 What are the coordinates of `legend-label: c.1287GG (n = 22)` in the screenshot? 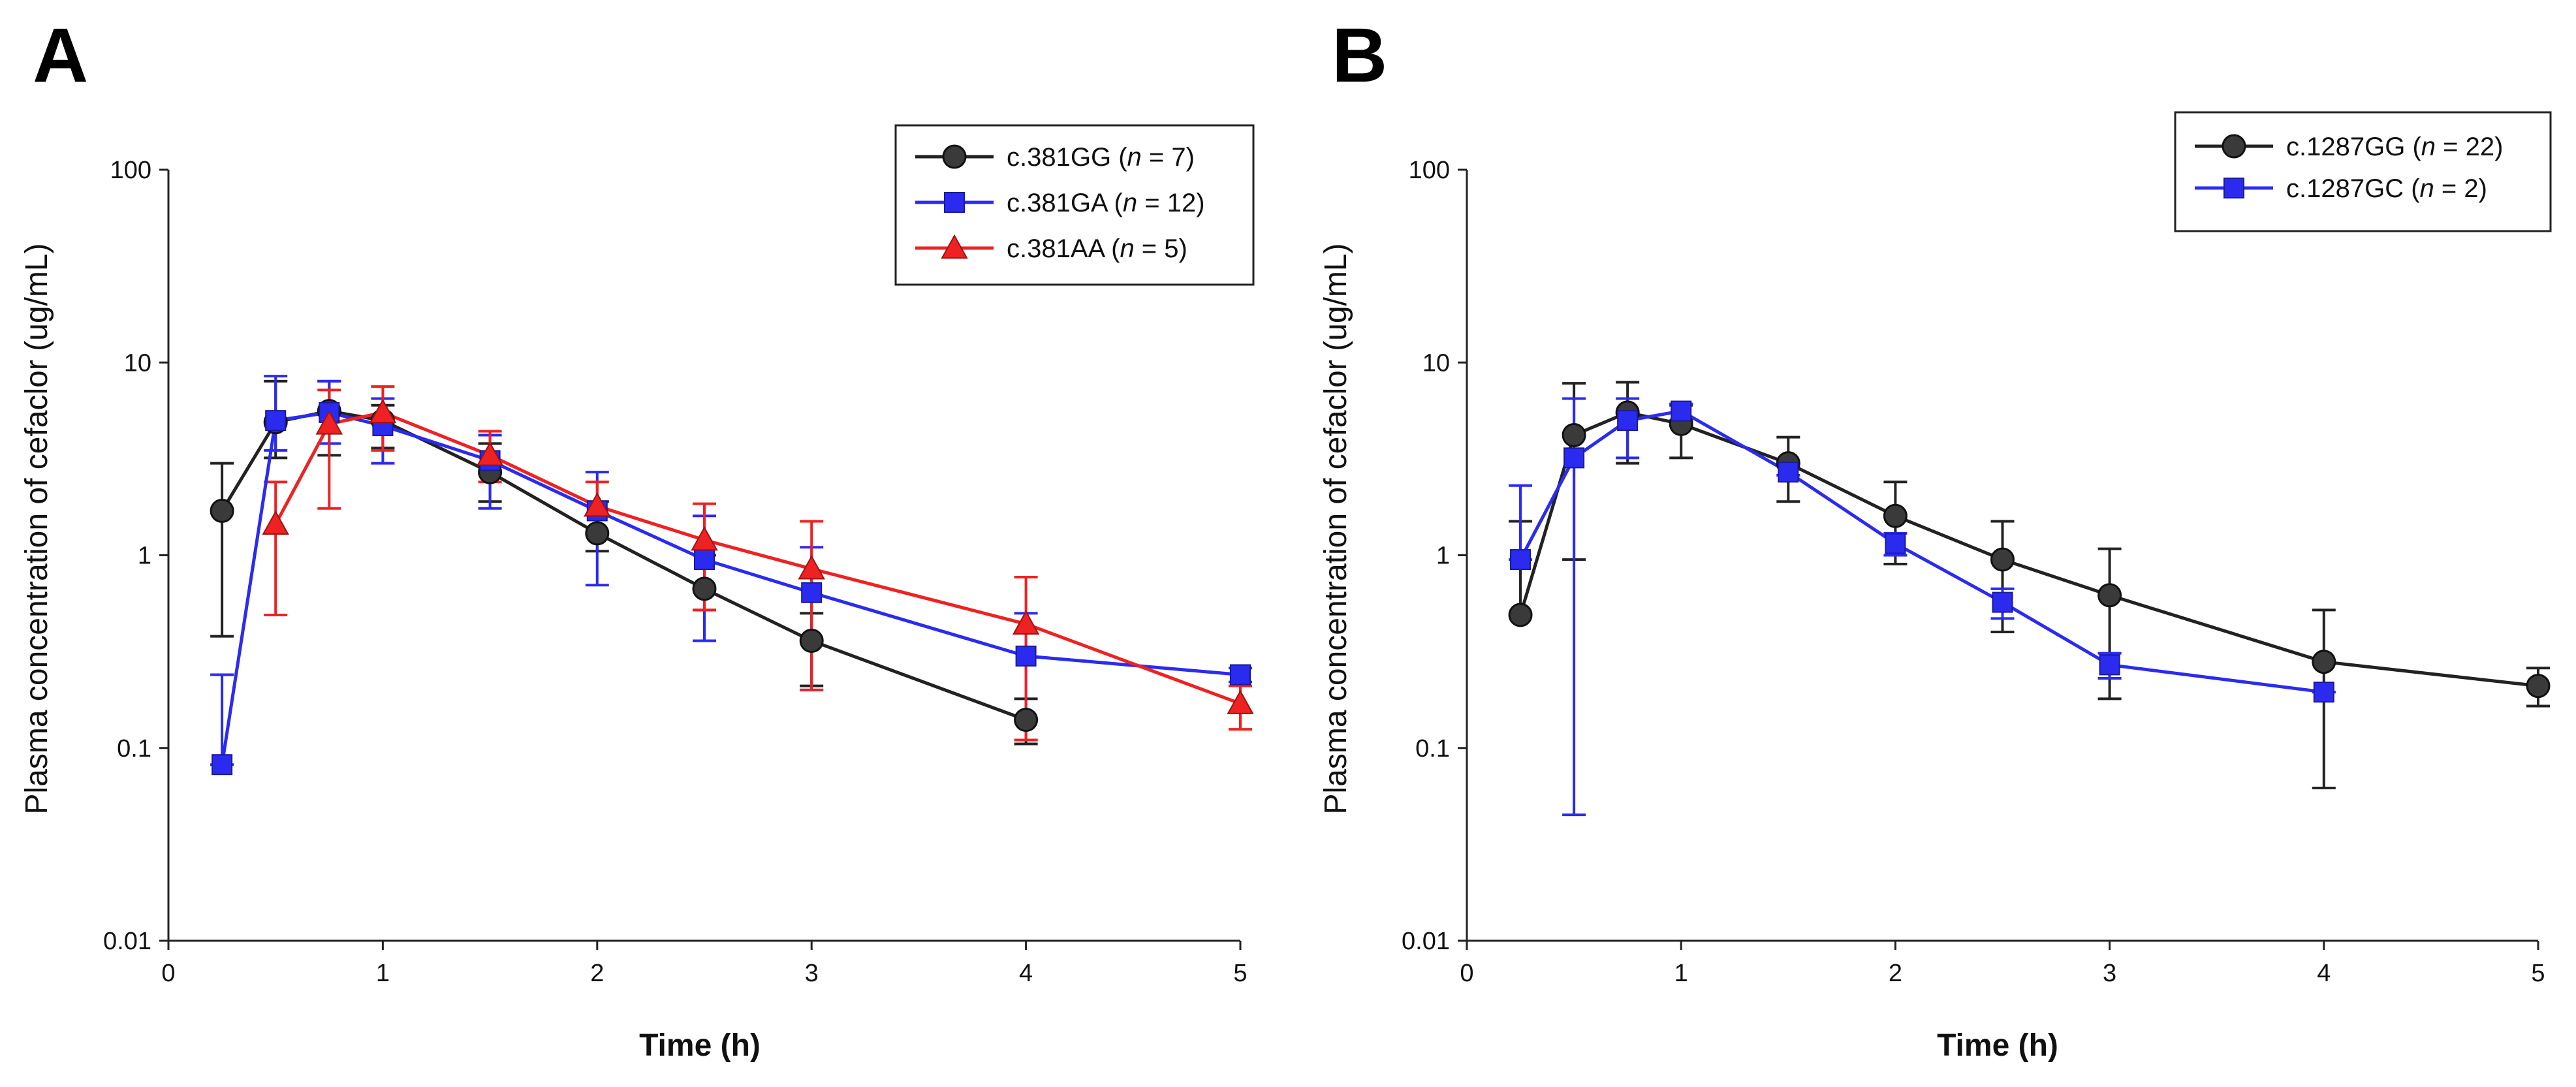 It's located at (2394, 147).